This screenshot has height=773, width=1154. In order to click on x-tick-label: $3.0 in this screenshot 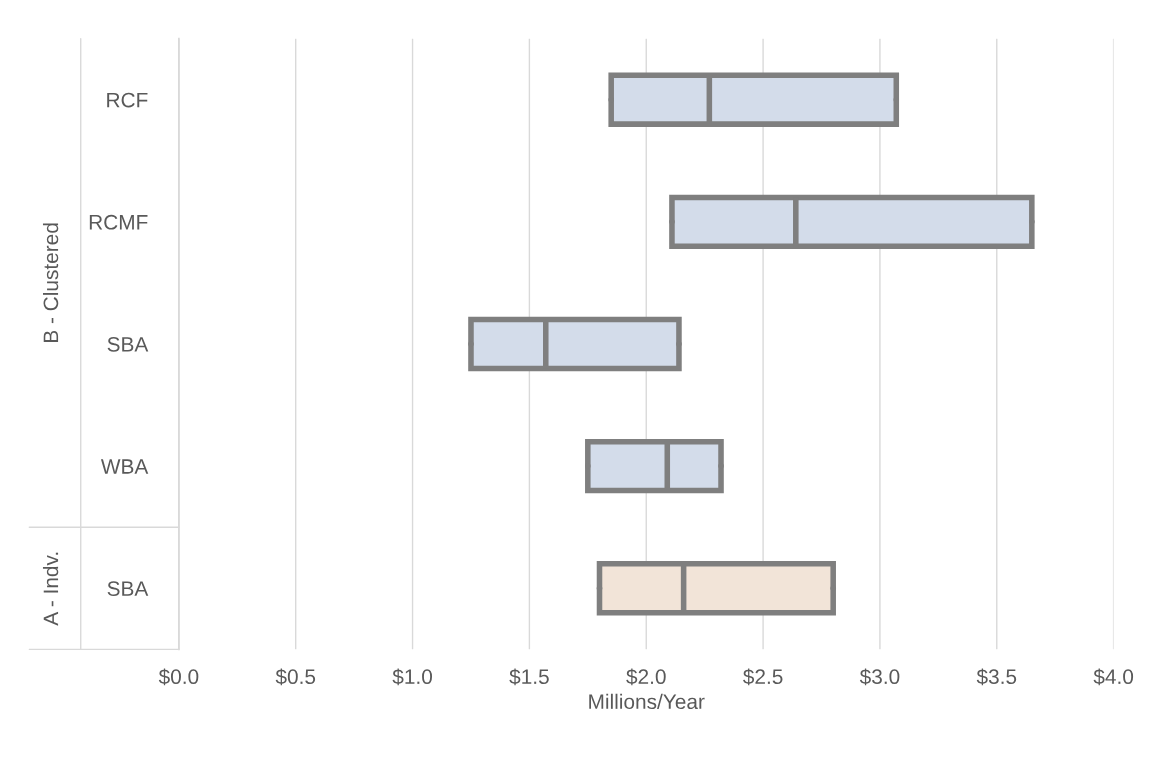, I will do `click(879, 677)`.